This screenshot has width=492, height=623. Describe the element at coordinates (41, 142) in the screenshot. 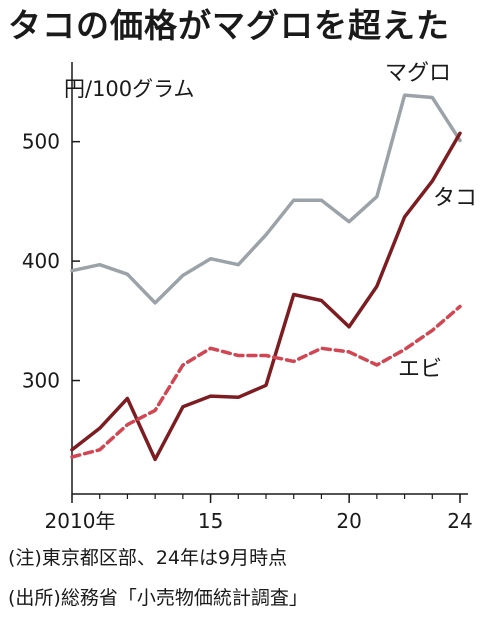

I see `y-tick-label: 500` at that location.